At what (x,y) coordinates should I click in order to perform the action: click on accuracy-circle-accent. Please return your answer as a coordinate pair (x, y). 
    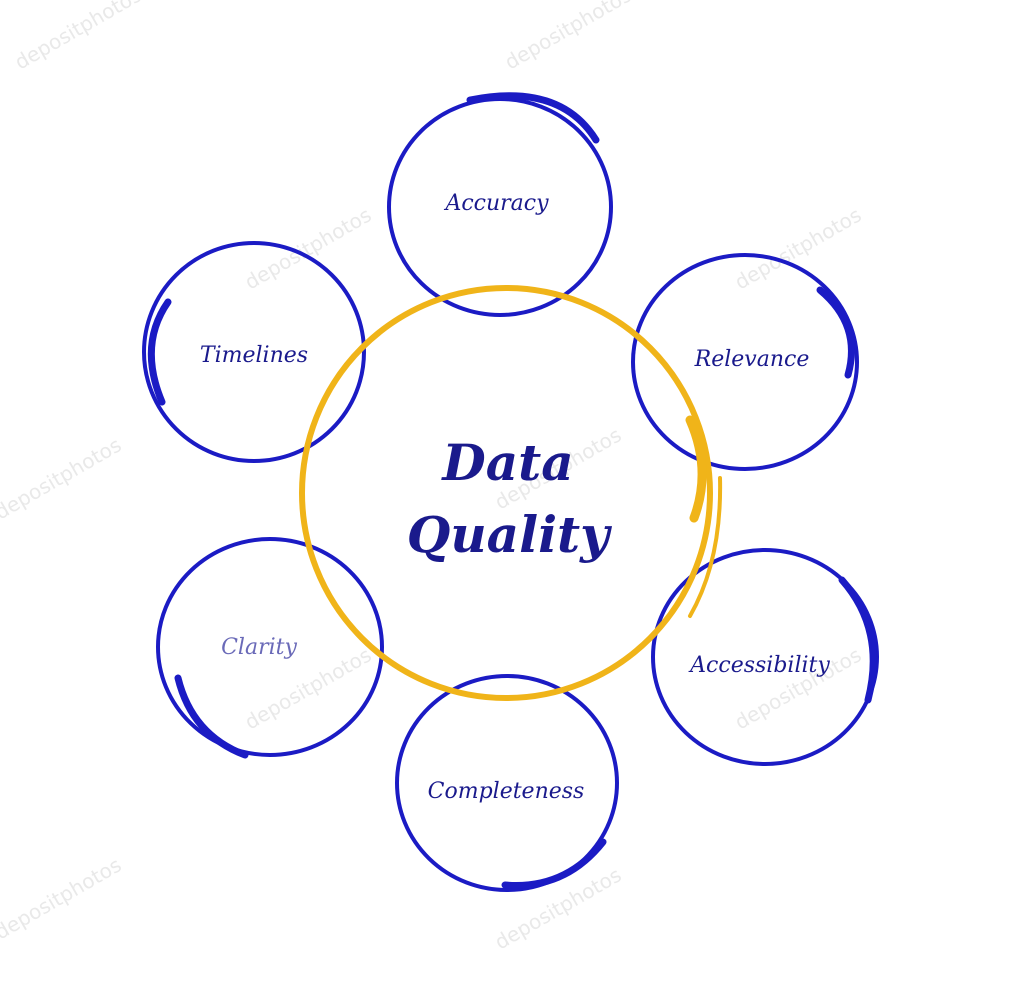
    Looking at the image, I should click on (533, 118).